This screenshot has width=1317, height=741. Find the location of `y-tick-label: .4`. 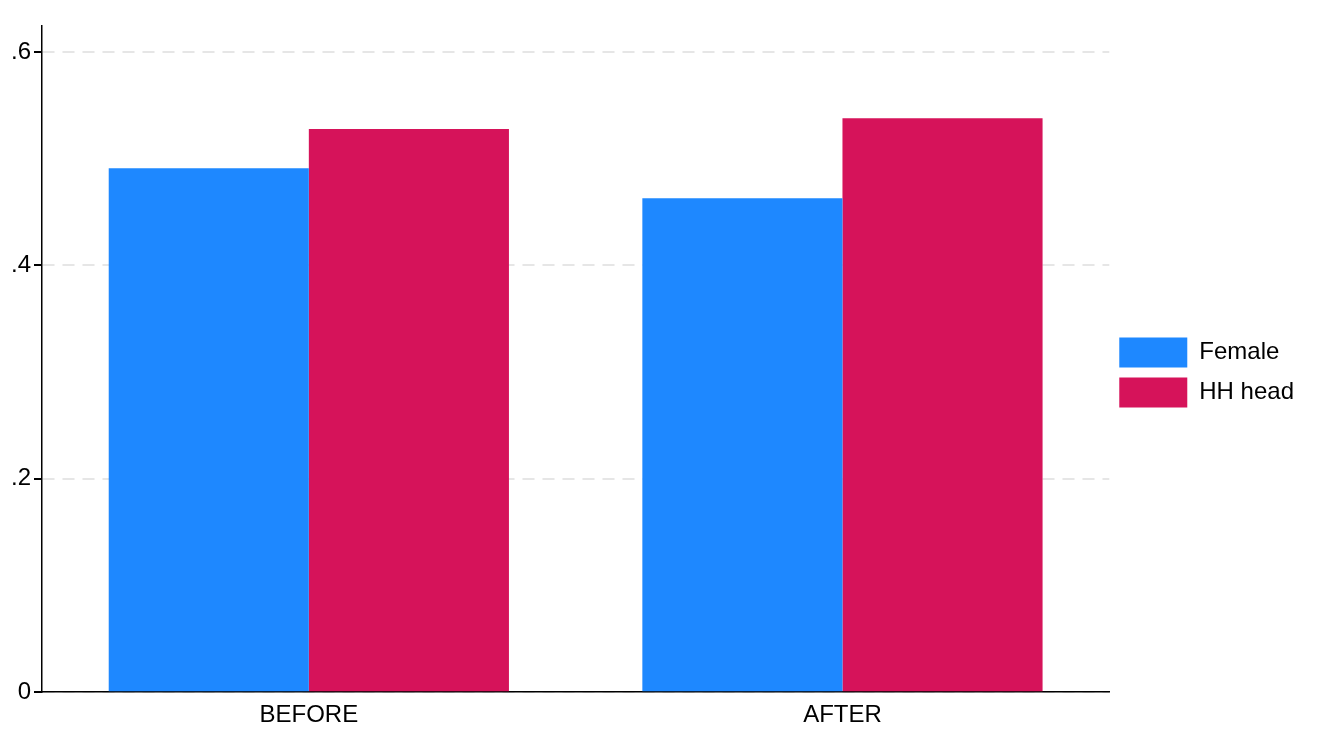

y-tick-label: .4 is located at coordinates (21, 264).